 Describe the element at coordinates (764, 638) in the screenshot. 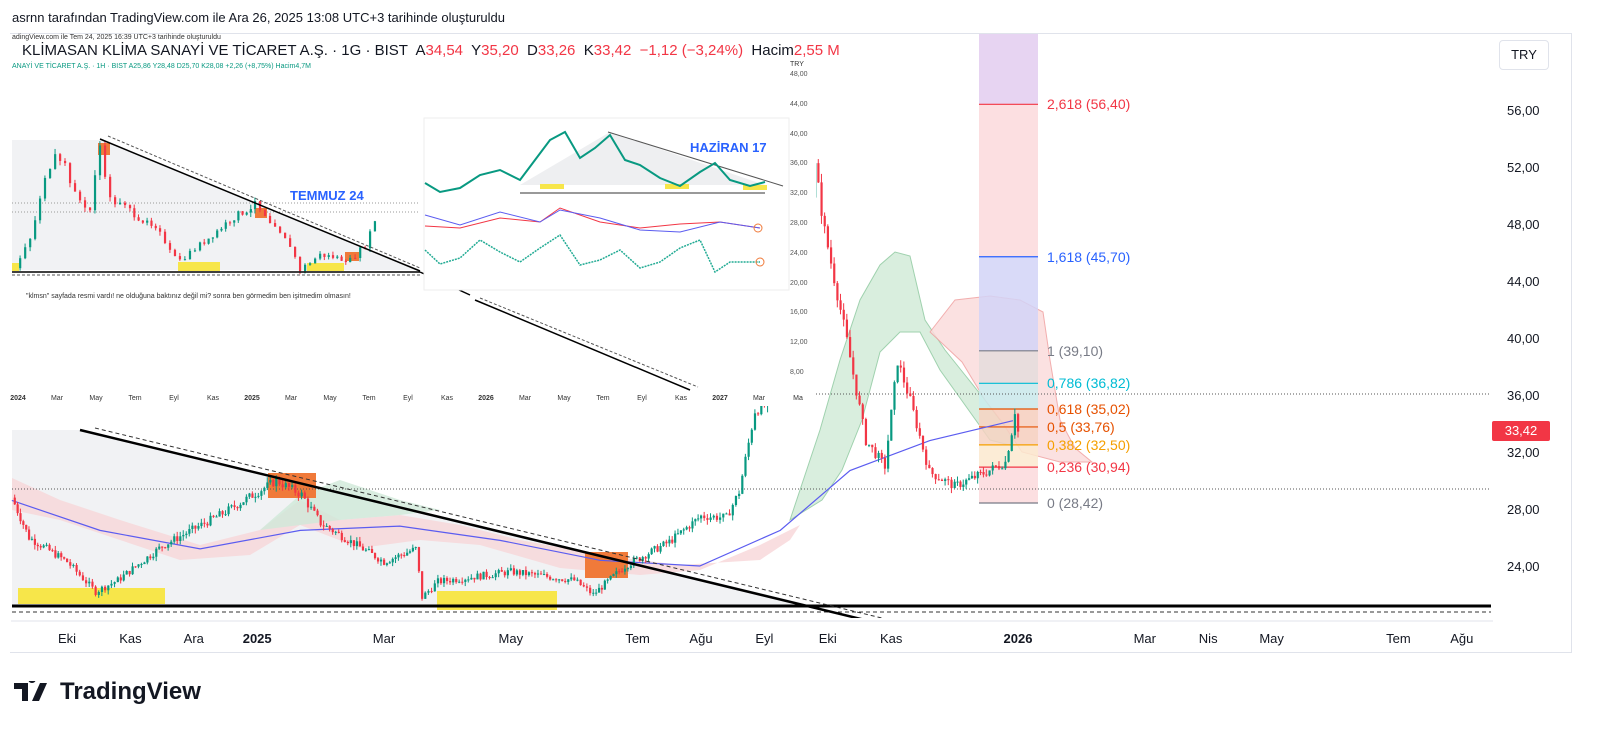

I see `x-axis-tick: Eyl` at that location.